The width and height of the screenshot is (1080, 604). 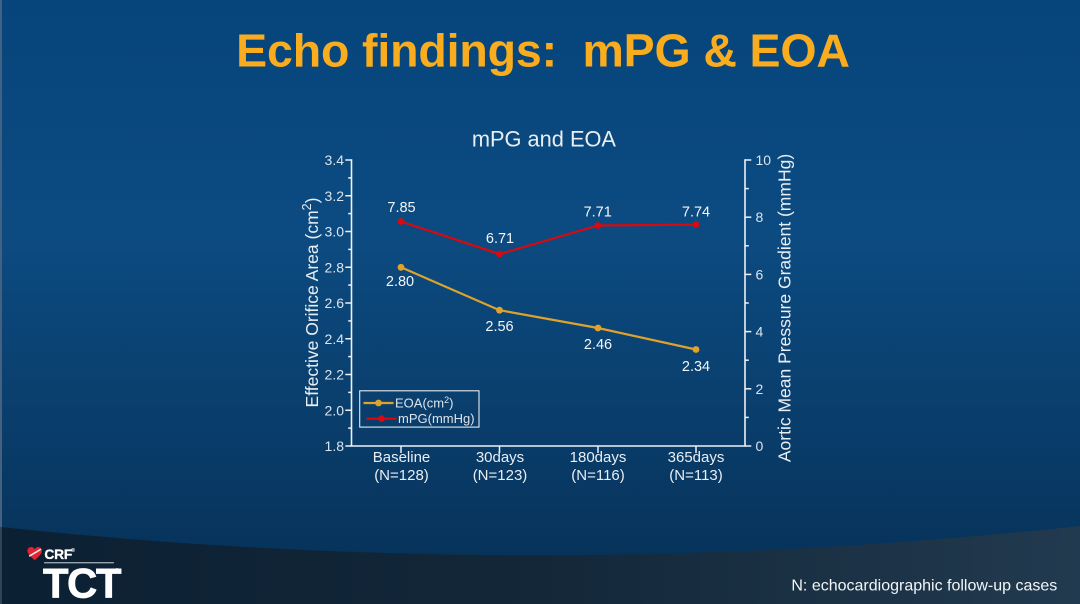 I want to click on svg-text: 2.4, so click(x=335, y=339).